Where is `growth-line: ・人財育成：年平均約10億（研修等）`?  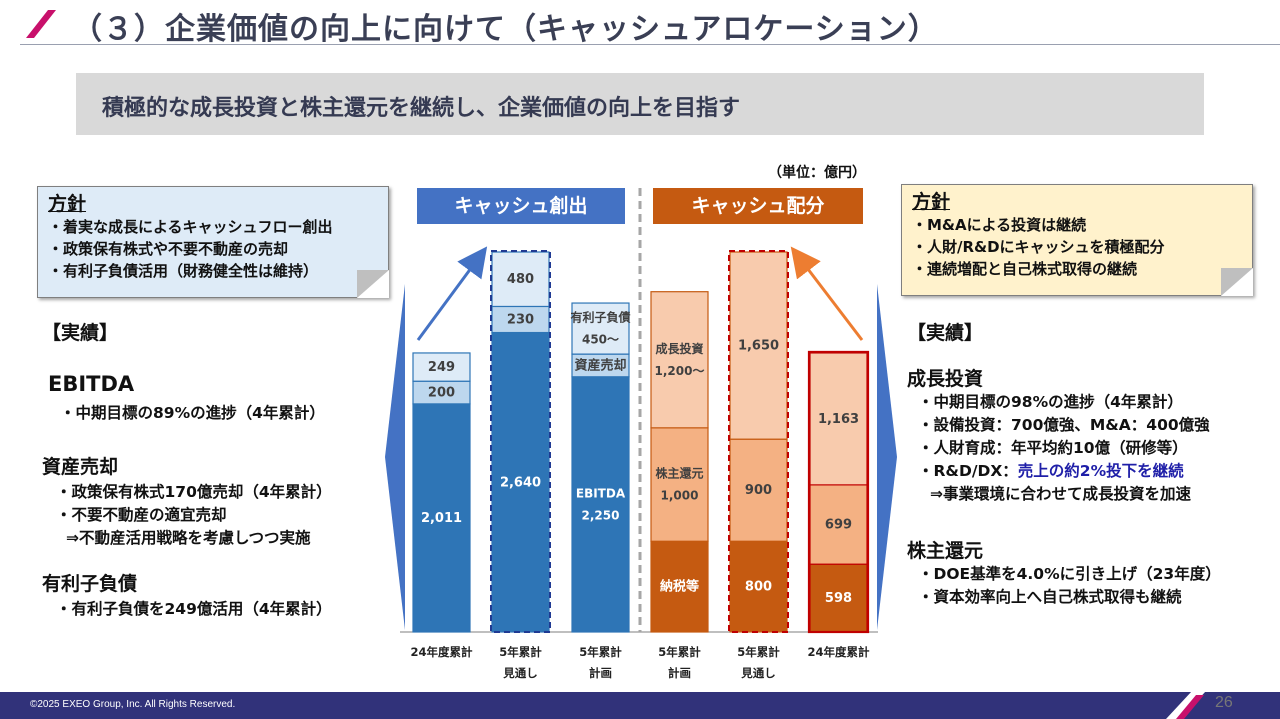 growth-line: ・人財育成：年平均約10億（研修等） is located at coordinates (1053, 448).